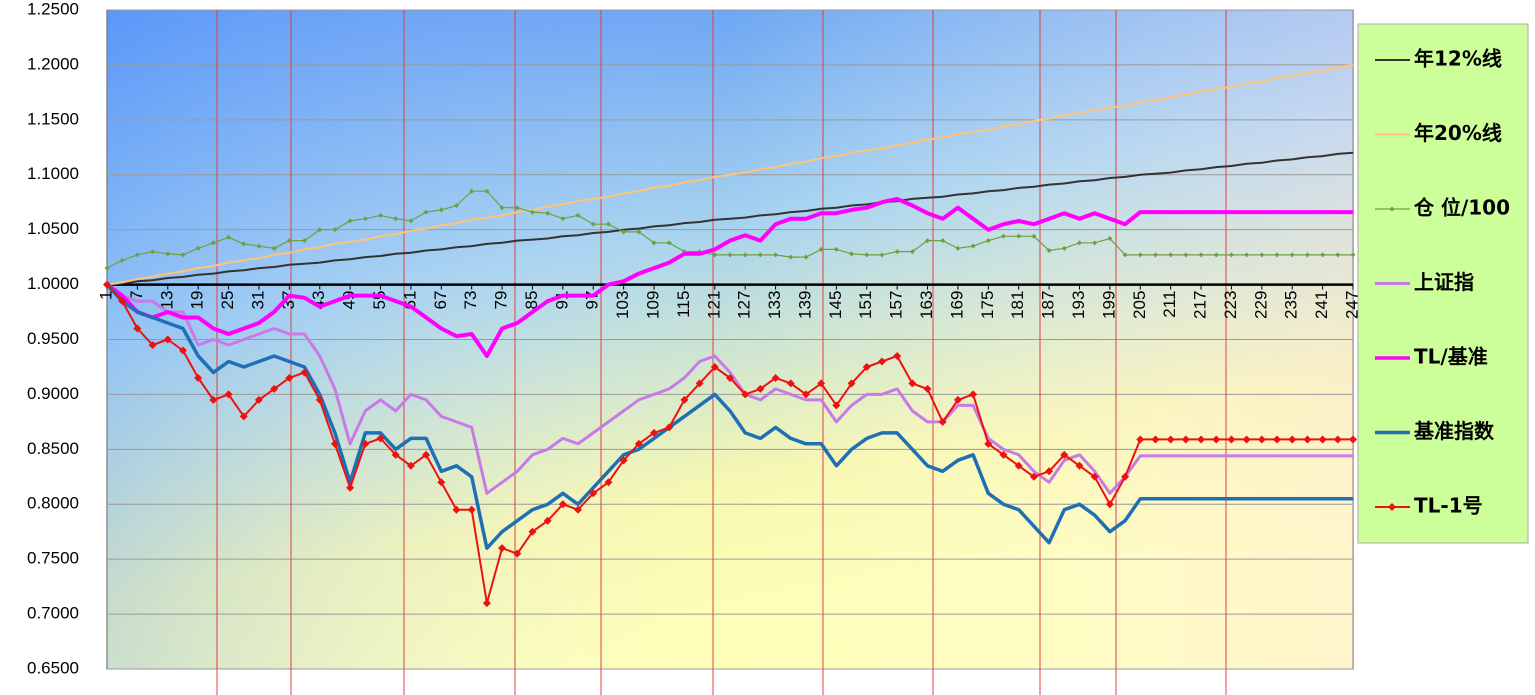  Describe the element at coordinates (1291, 305) in the screenshot. I see `x-tick-label: 235` at that location.